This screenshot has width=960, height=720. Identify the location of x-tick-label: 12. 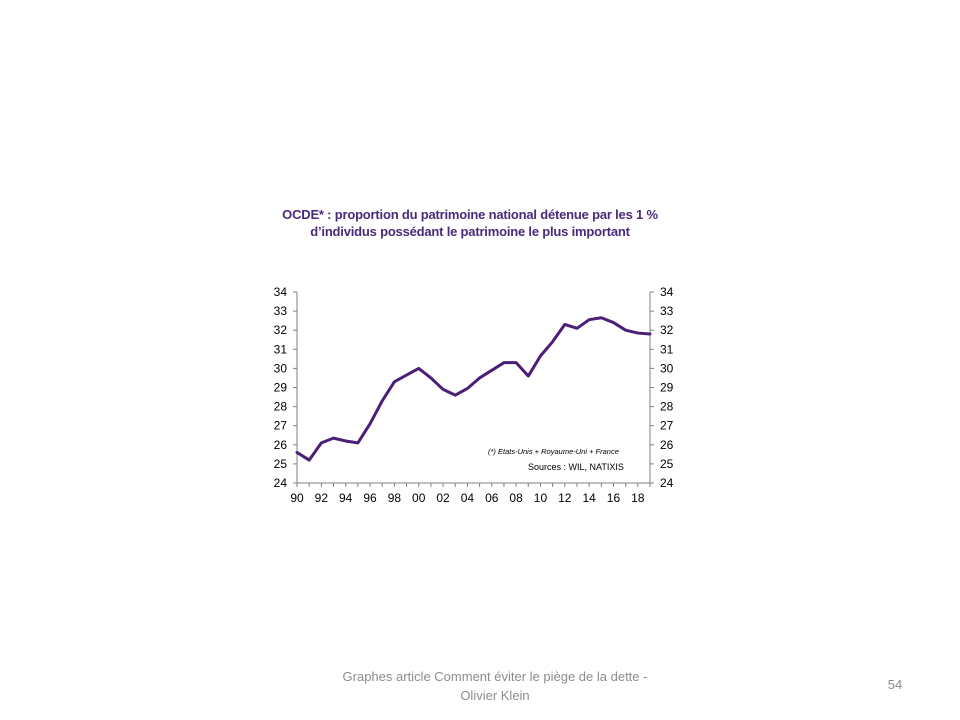
(565, 498).